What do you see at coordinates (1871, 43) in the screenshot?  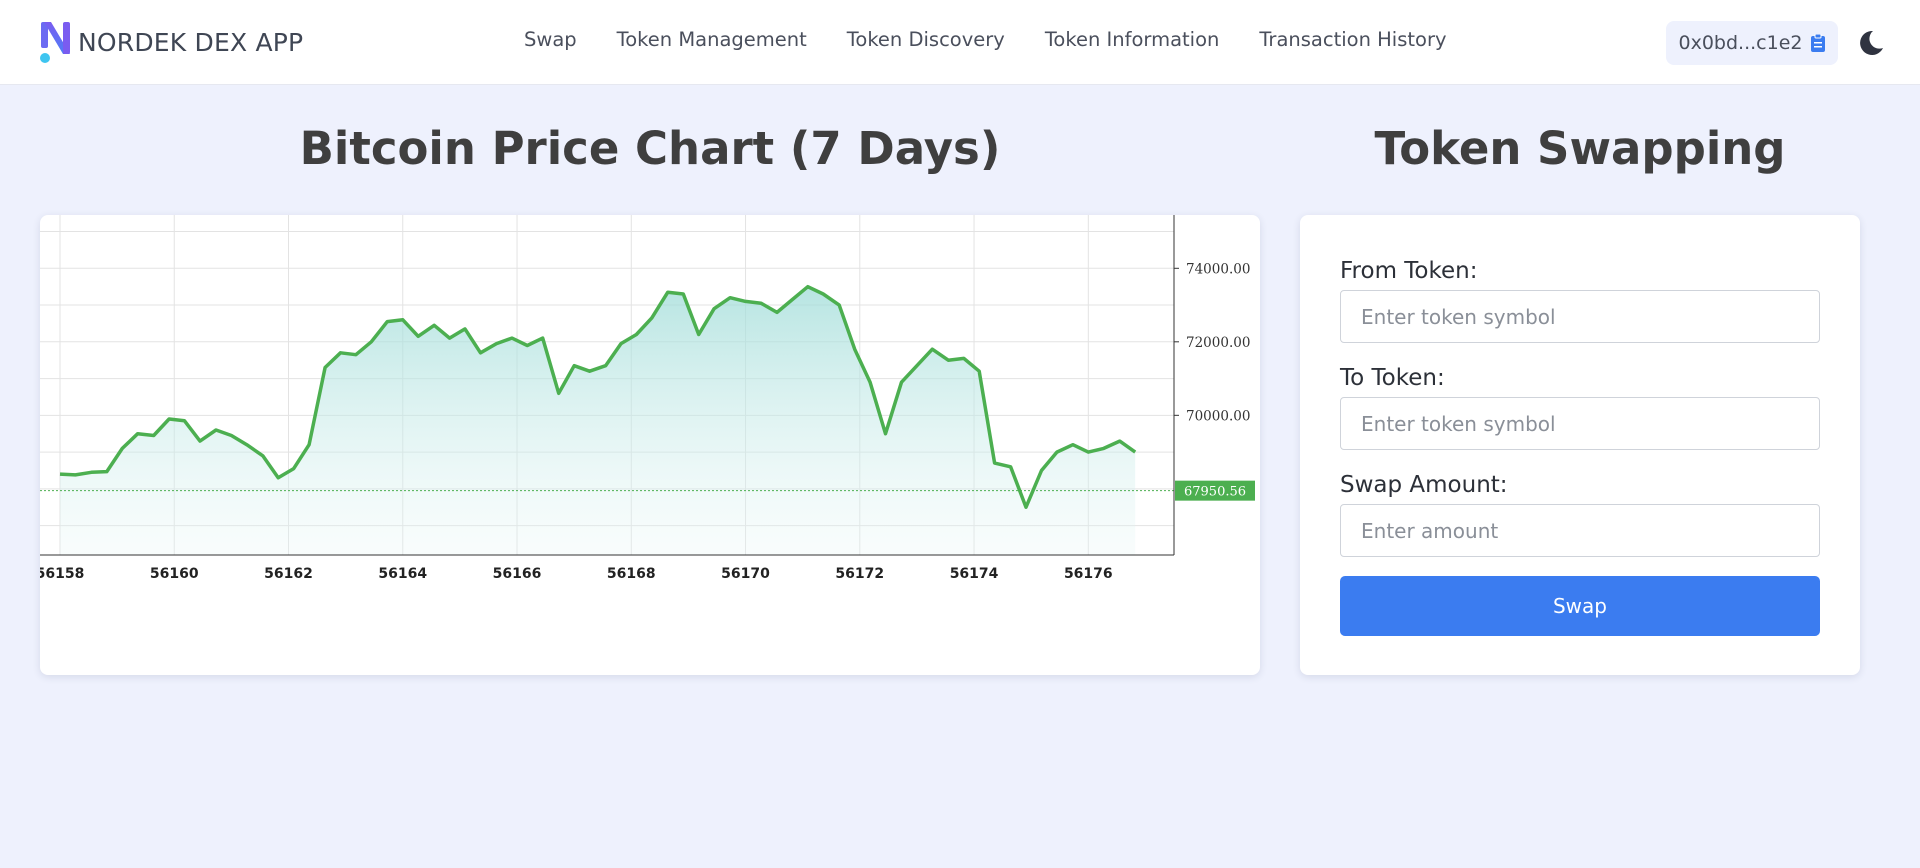 I see `moon-icon` at bounding box center [1871, 43].